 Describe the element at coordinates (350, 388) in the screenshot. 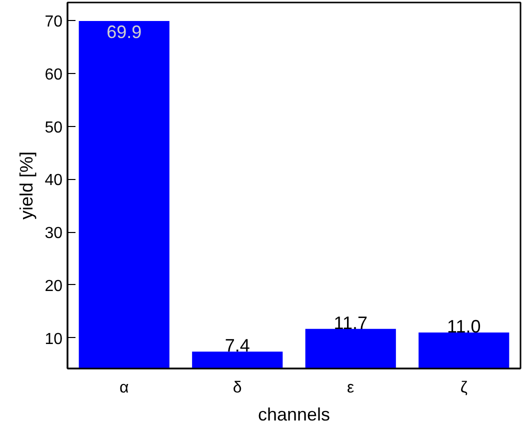

I see `x-tick-label: ε` at that location.